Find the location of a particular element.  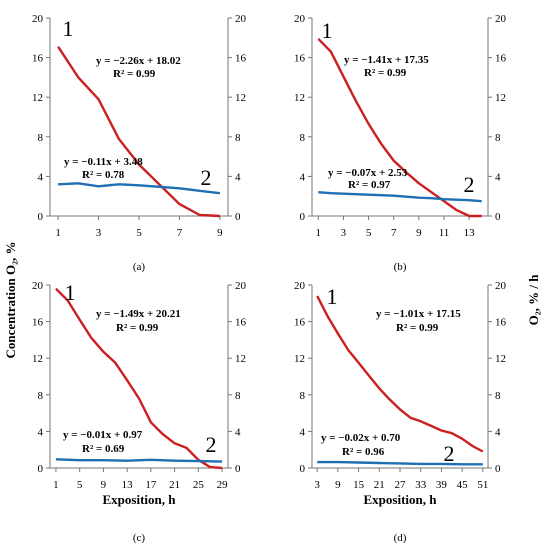

regression-equation: y = −1.49x + 20.21 is located at coordinates (138, 314).